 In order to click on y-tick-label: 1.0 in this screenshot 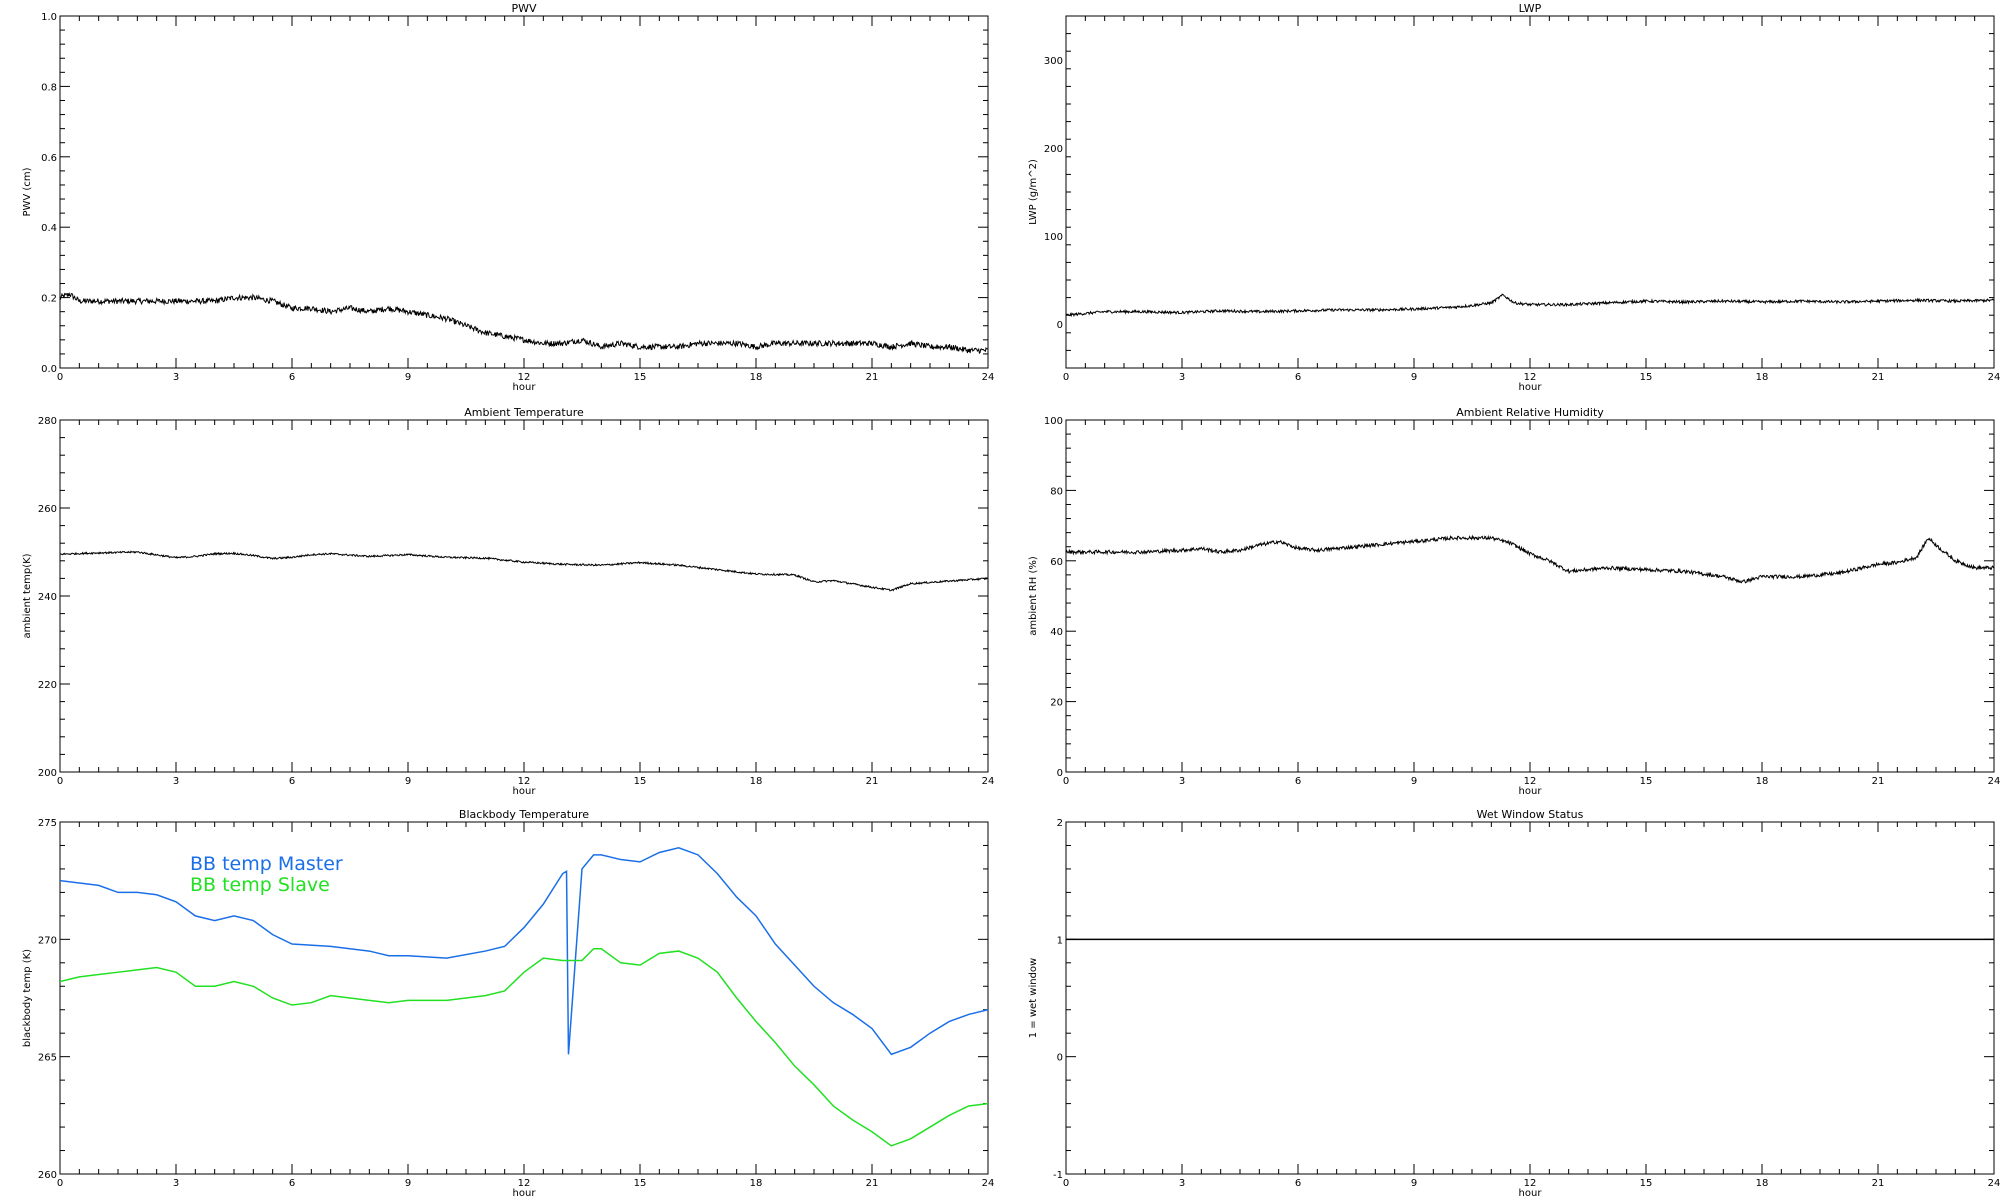, I will do `click(49, 17)`.